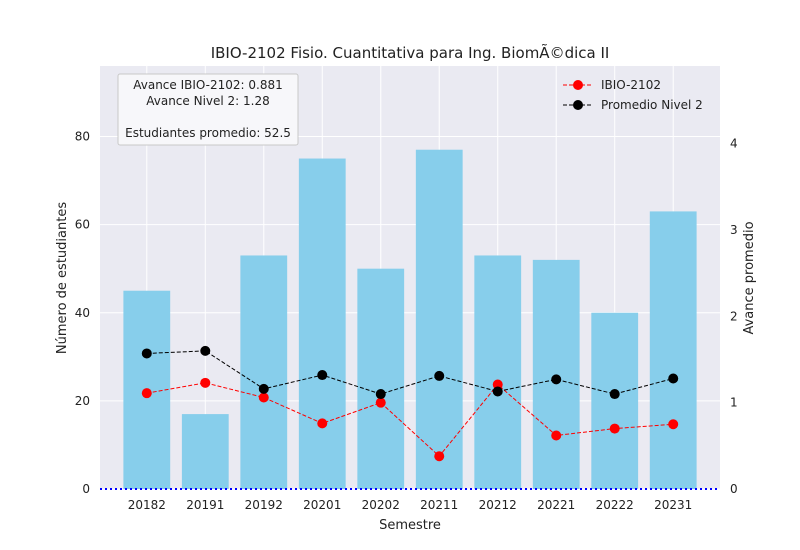 The image size is (800, 550). I want to click on y2-axis-label: Avance promedio, so click(749, 277).